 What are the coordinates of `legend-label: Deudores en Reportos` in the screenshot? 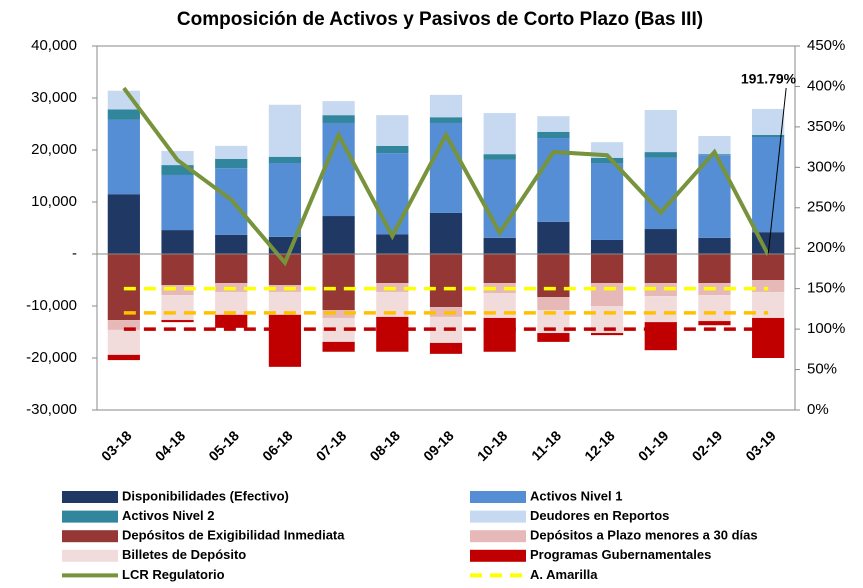 It's located at (599, 515).